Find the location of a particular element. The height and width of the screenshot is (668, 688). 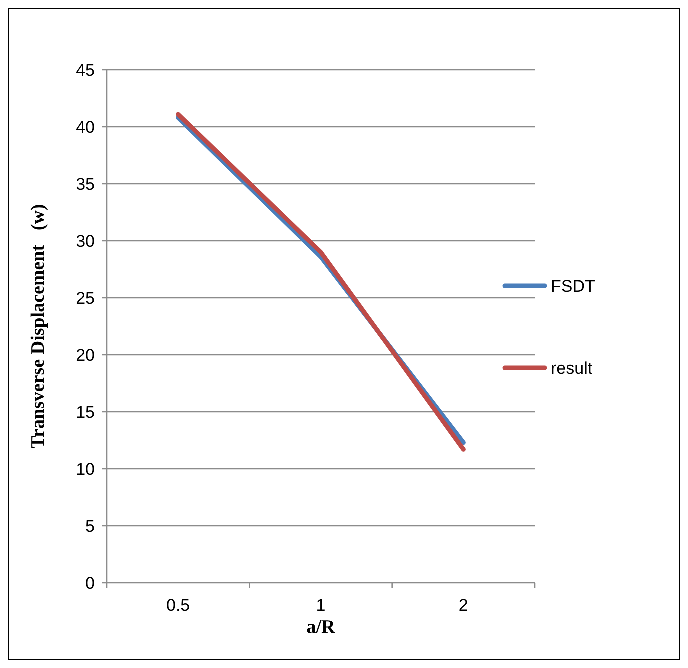

legend-label: result is located at coordinates (572, 368).